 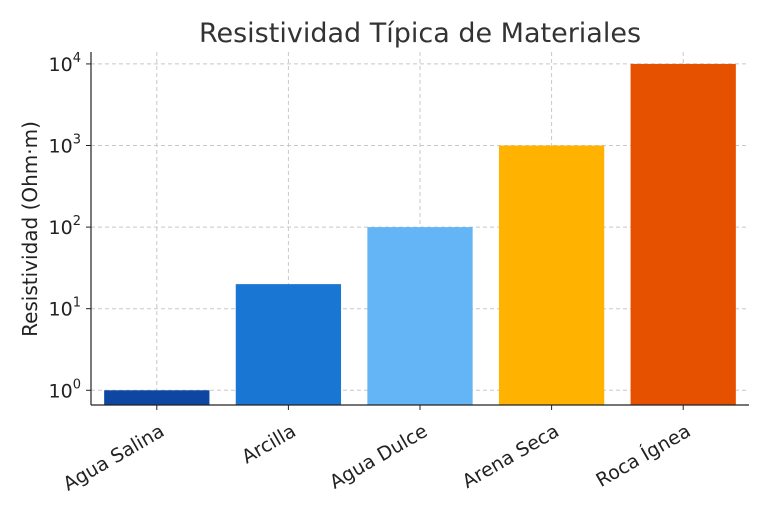 What do you see at coordinates (269, 444) in the screenshot?
I see `x-tick-label: Arcilla` at bounding box center [269, 444].